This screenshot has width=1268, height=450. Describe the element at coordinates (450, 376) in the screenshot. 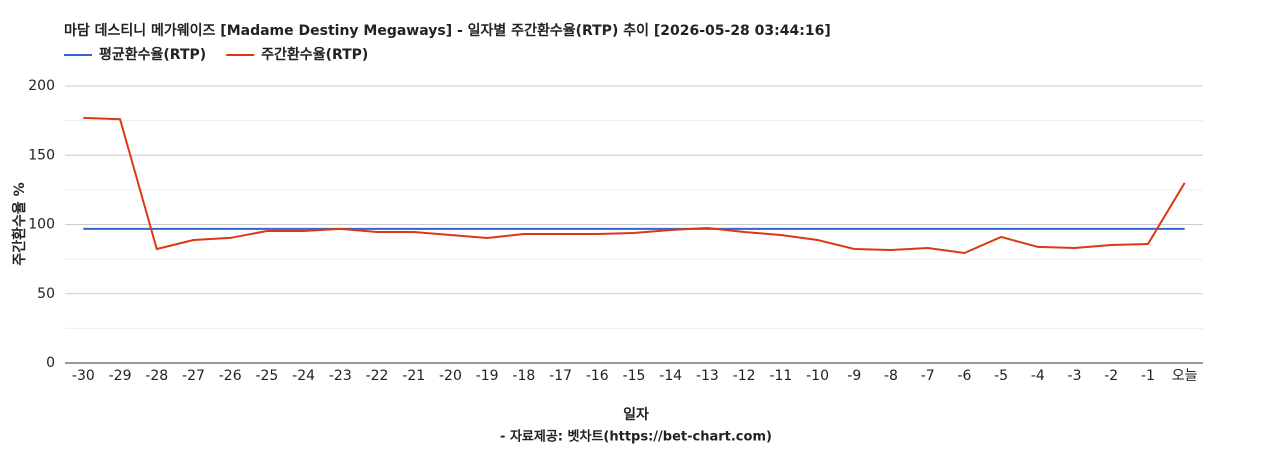

I see `x-tick-label: -20` at that location.